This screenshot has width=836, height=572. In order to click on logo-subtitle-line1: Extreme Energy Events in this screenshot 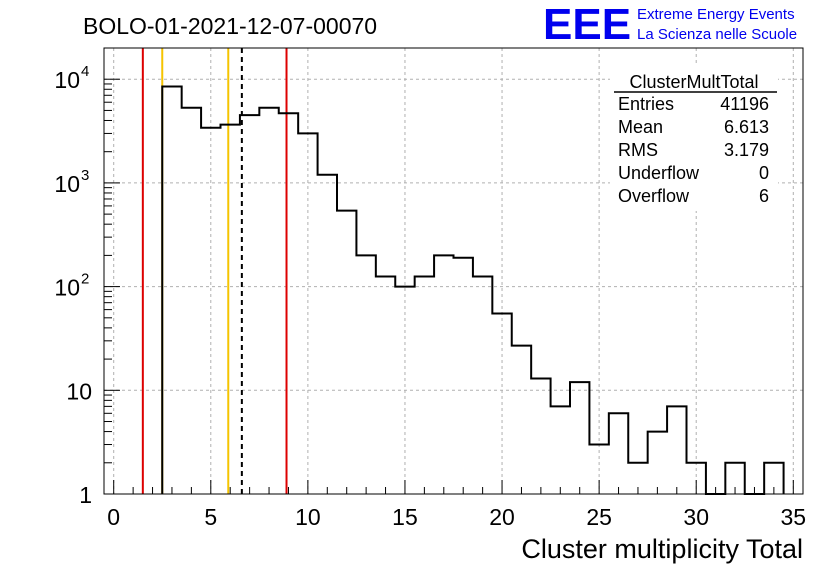, I will do `click(716, 14)`.